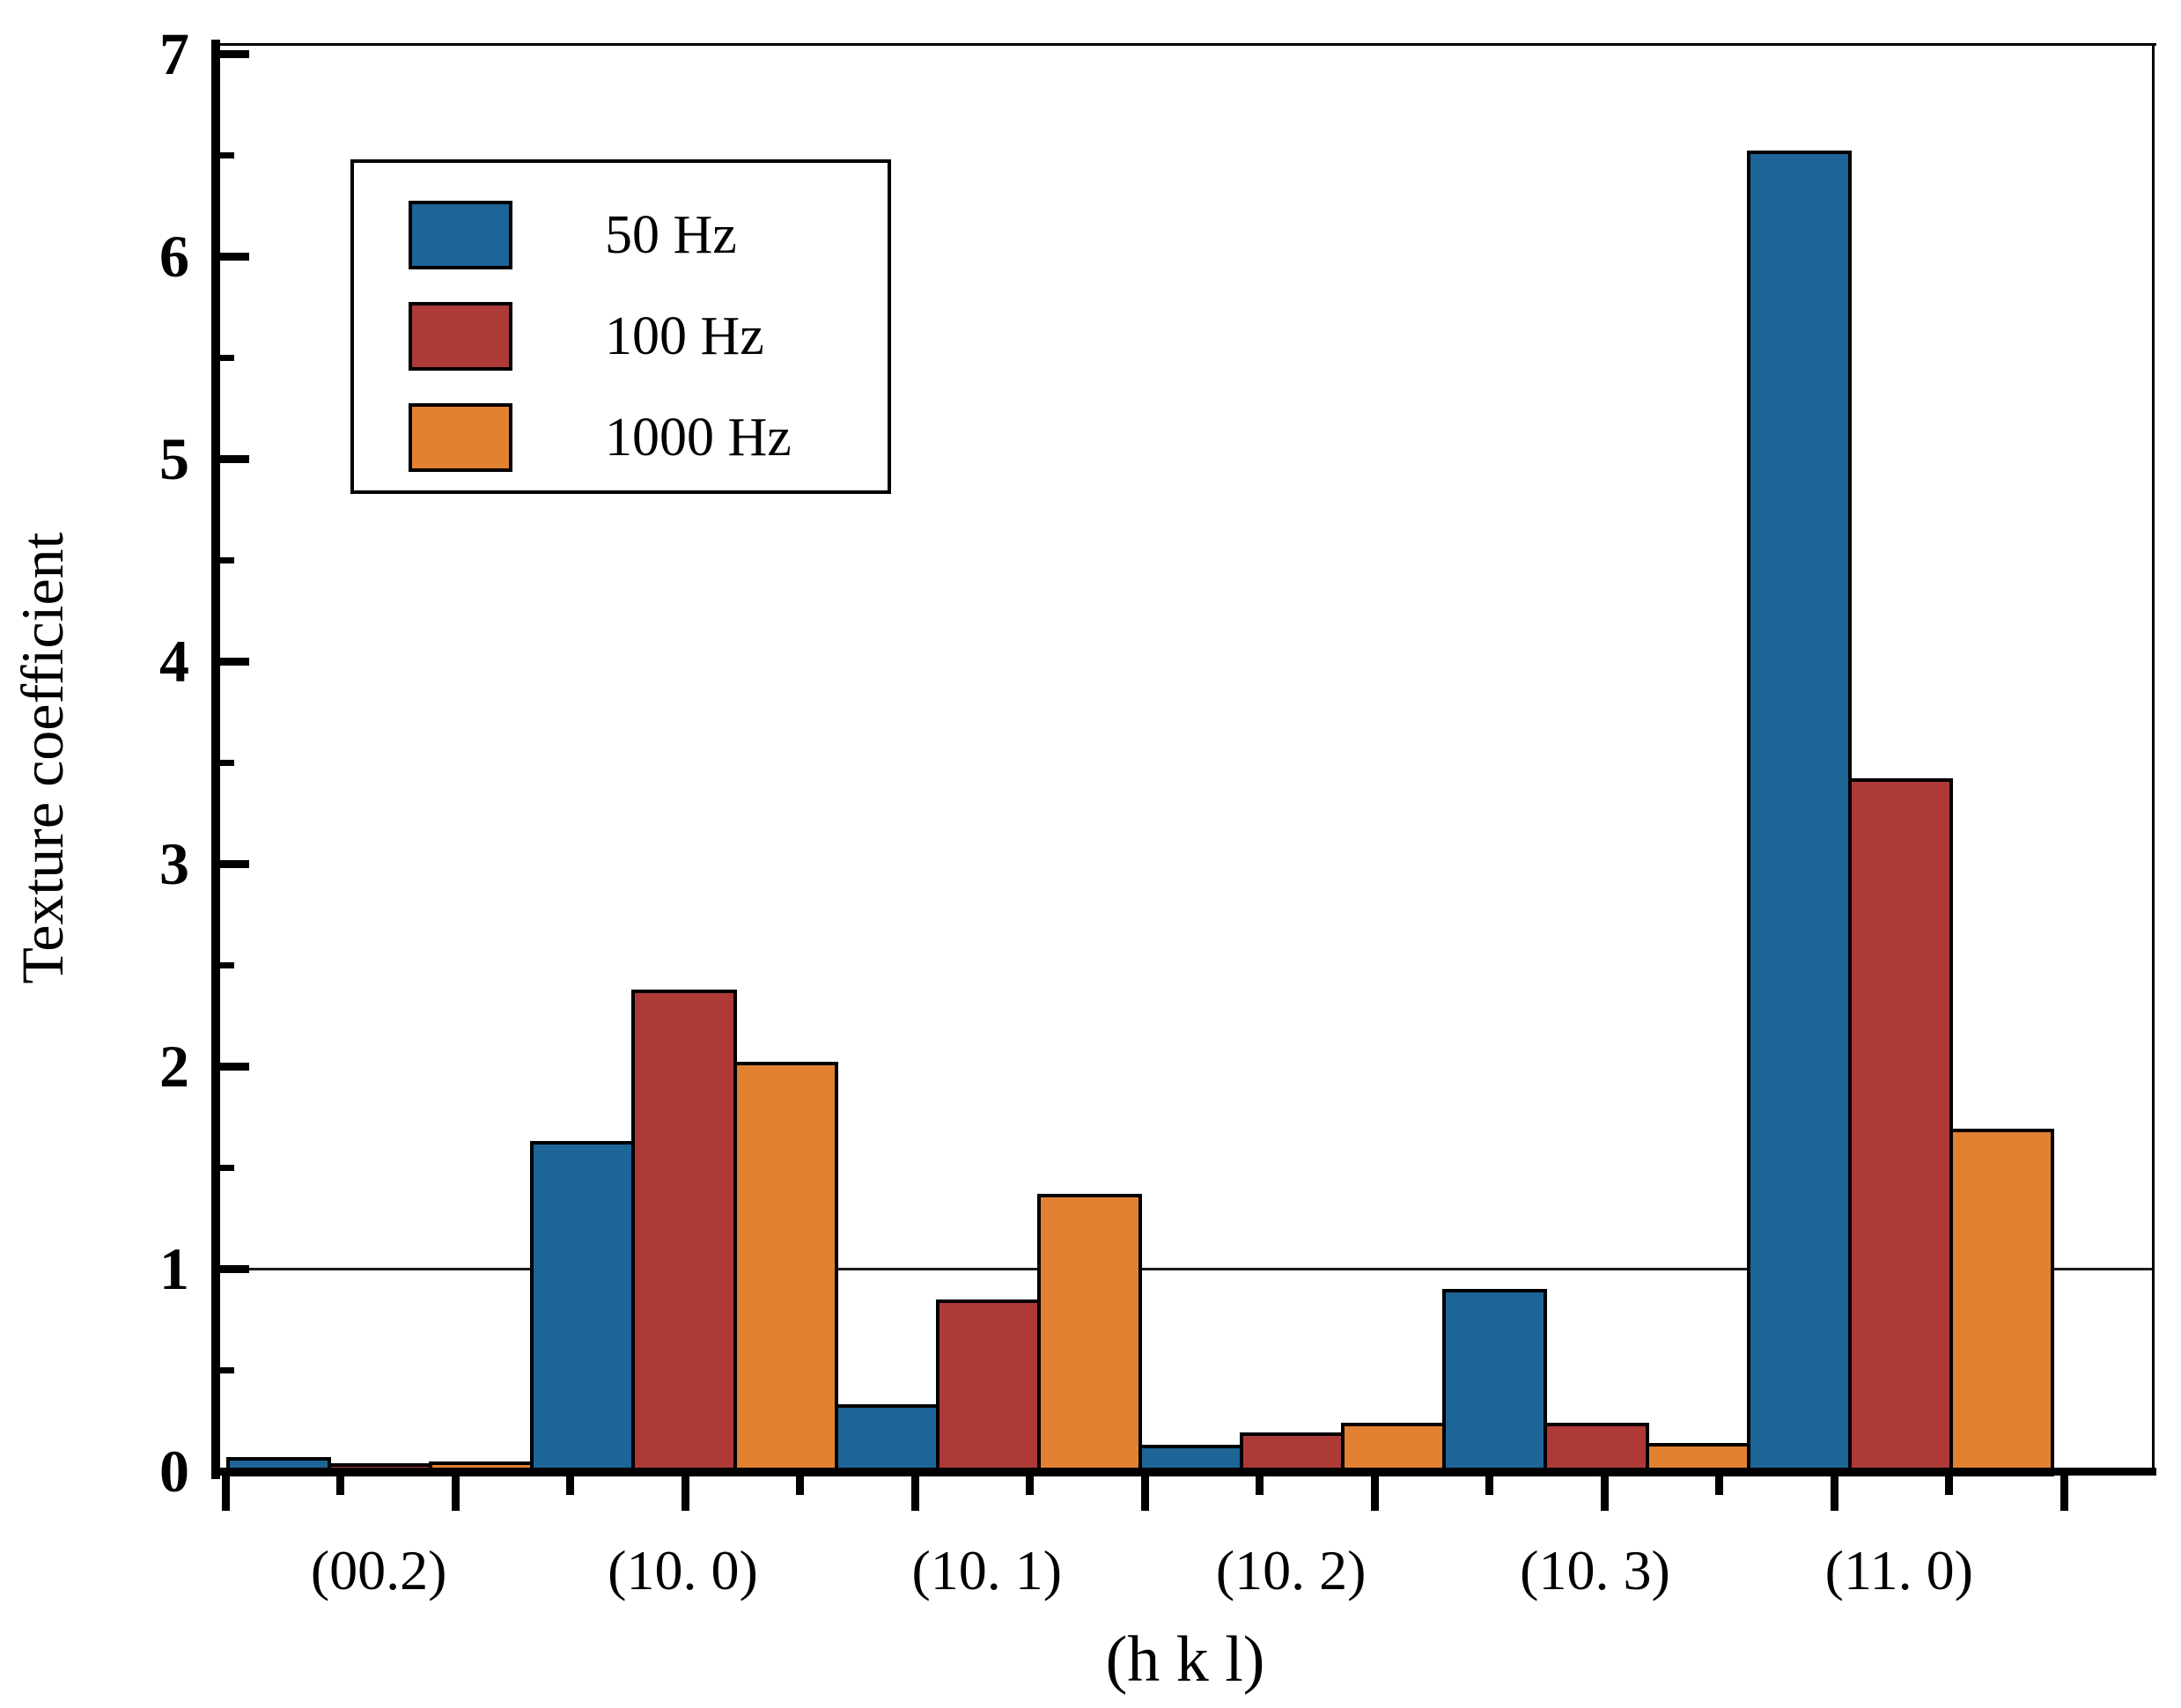 Image resolution: width=2181 pixels, height=1708 pixels. What do you see at coordinates (174, 863) in the screenshot?
I see `y-tick-label-3: 3` at bounding box center [174, 863].